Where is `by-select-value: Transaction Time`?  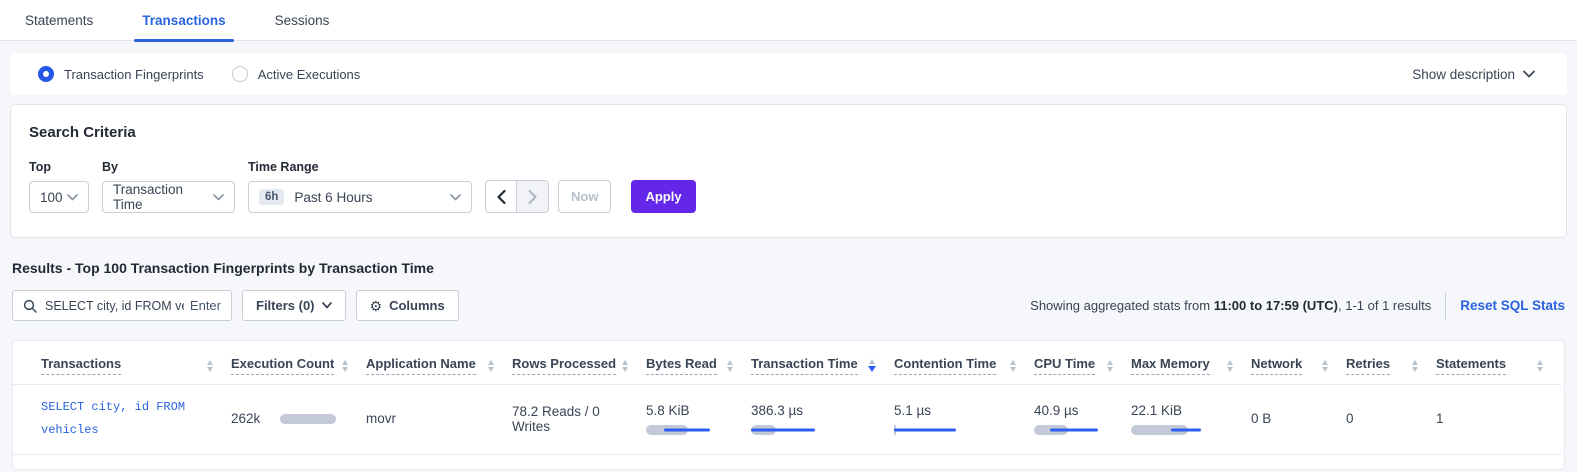 by-select-value: Transaction Time is located at coordinates (148, 197).